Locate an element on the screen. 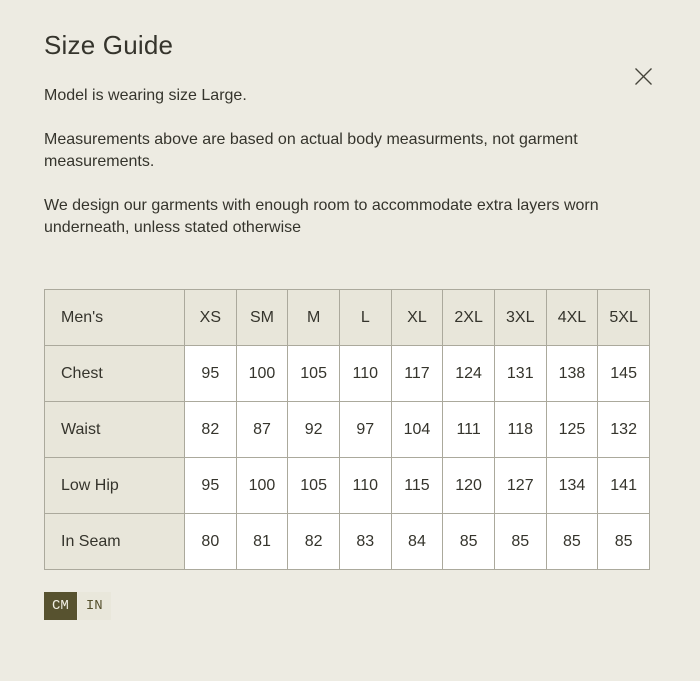 The width and height of the screenshot is (700, 681). measurement-value-cell: 97 is located at coordinates (365, 430).